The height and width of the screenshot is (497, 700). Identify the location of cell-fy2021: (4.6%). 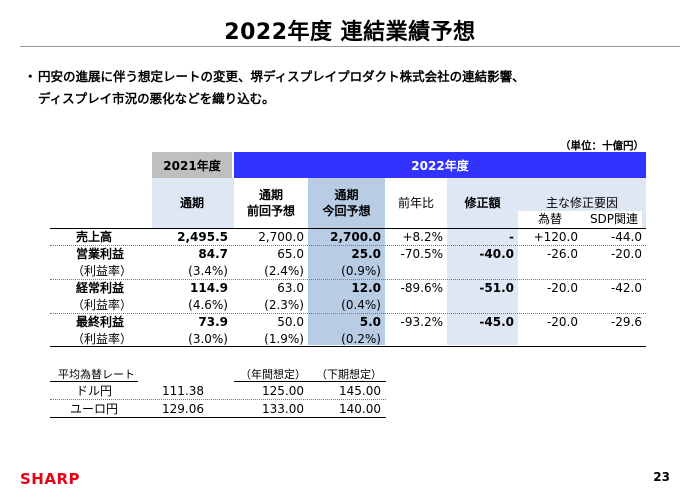
(208, 305).